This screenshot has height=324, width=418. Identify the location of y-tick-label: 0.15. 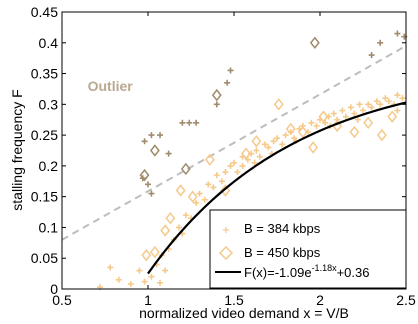
(44, 197).